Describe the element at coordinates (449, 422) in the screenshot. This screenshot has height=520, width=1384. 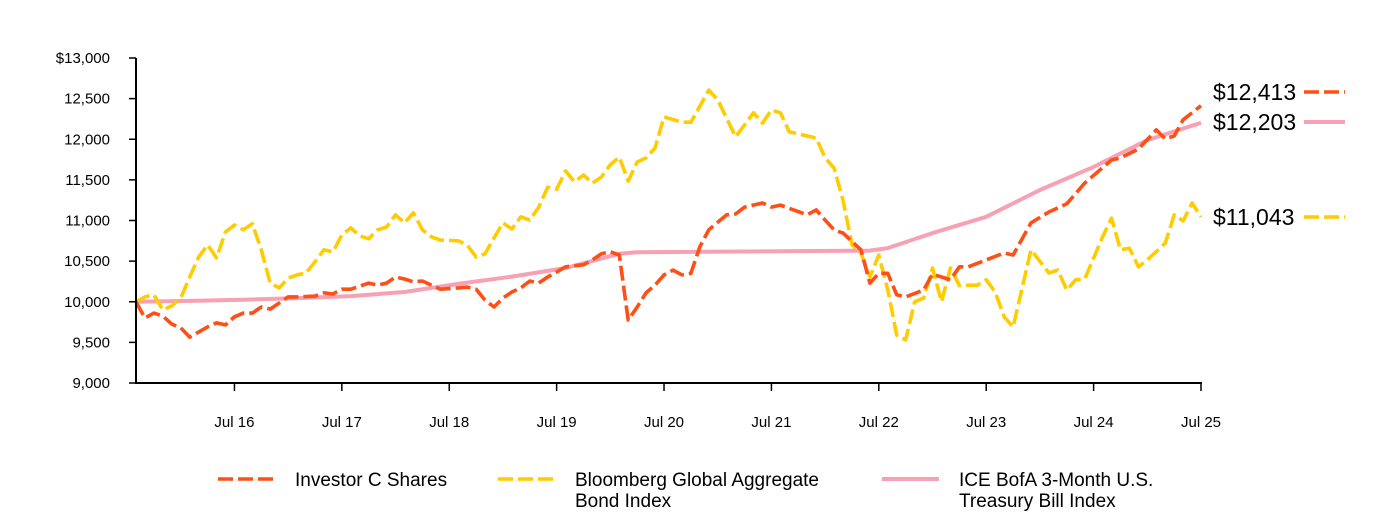
I see `x-tick-label: Jul 18` at that location.